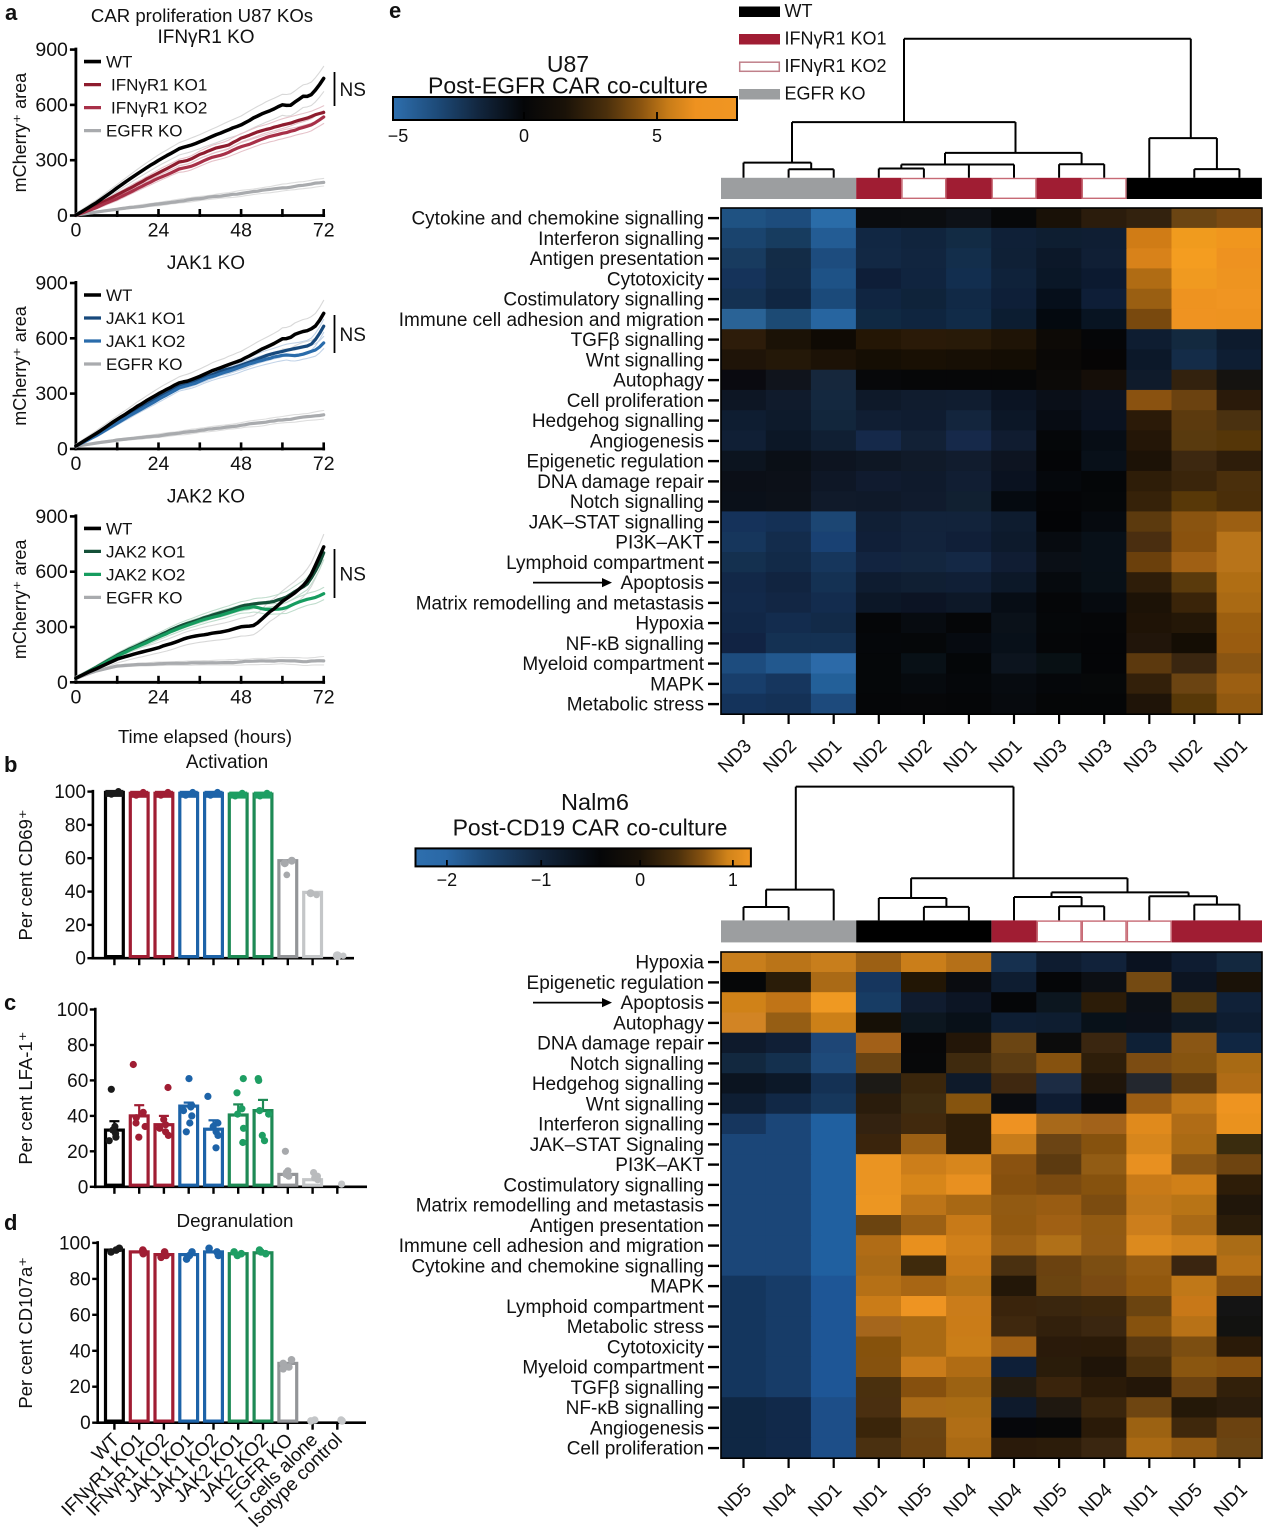 The width and height of the screenshot is (1269, 1531). I want to click on svg-text: CAR proliferation U87 KOs, so click(202, 15).